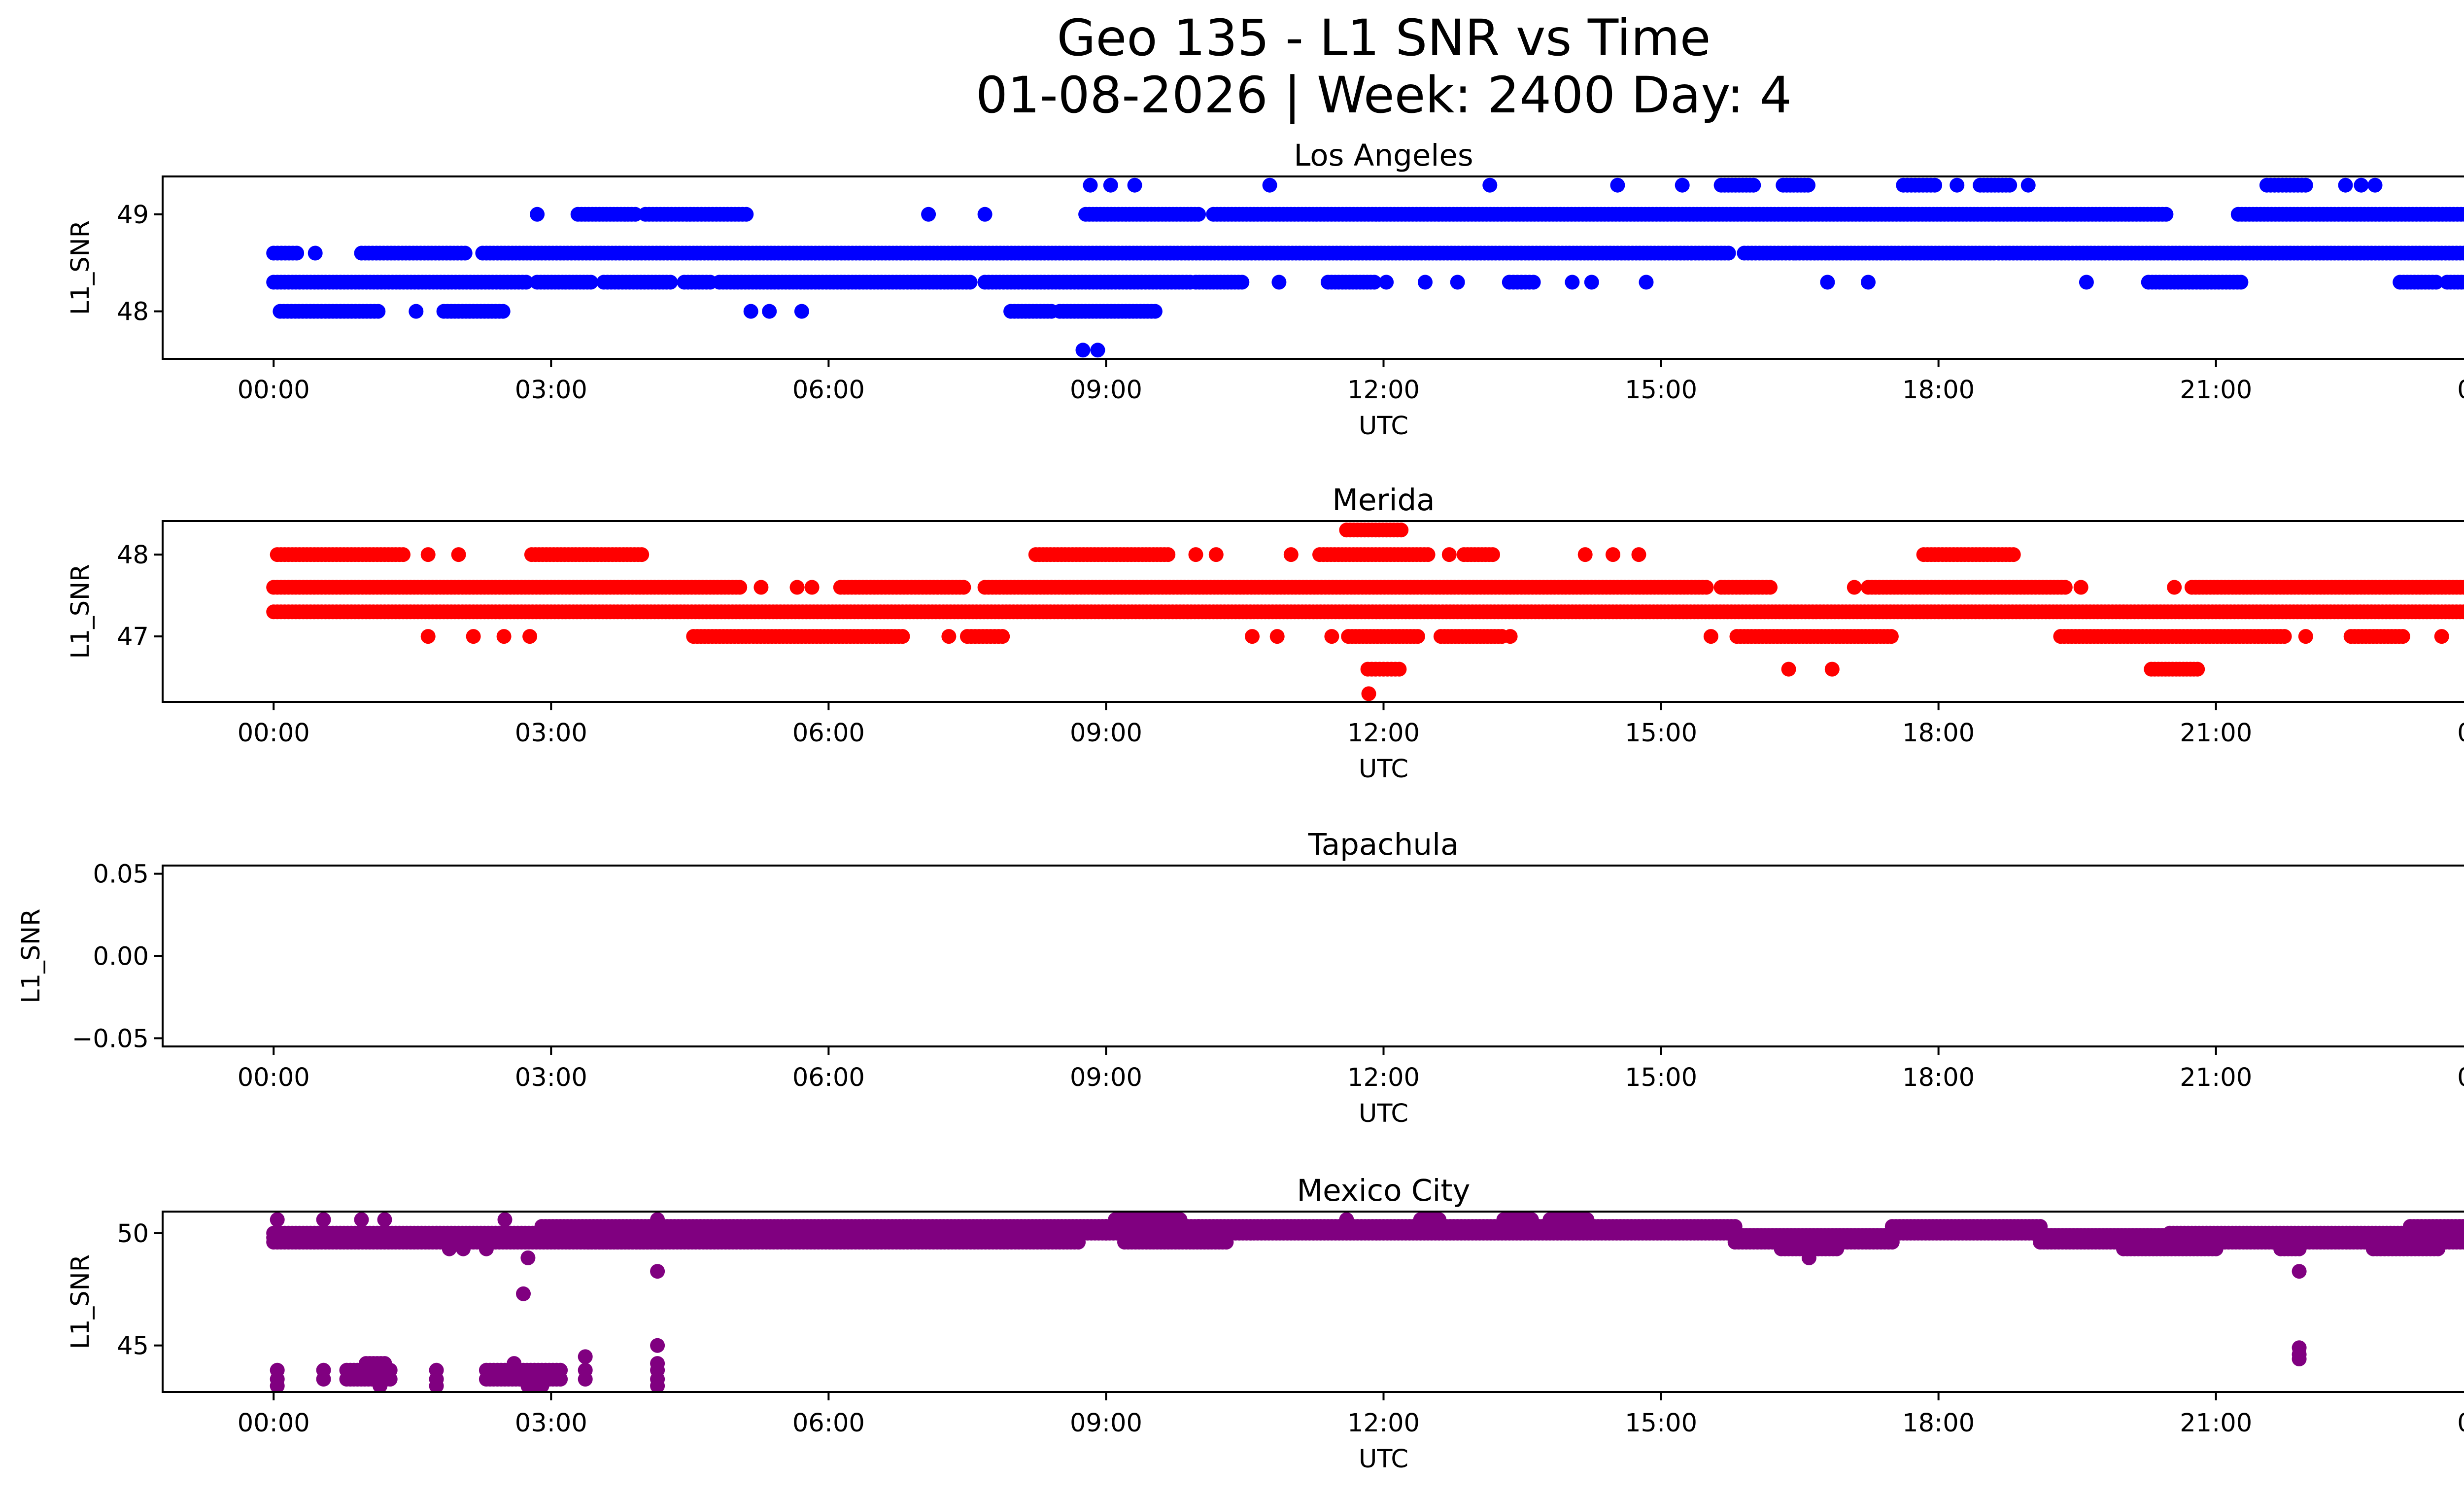 The width and height of the screenshot is (2464, 1495). Describe the element at coordinates (133, 1234) in the screenshot. I see `y-tick-label: 50` at that location.